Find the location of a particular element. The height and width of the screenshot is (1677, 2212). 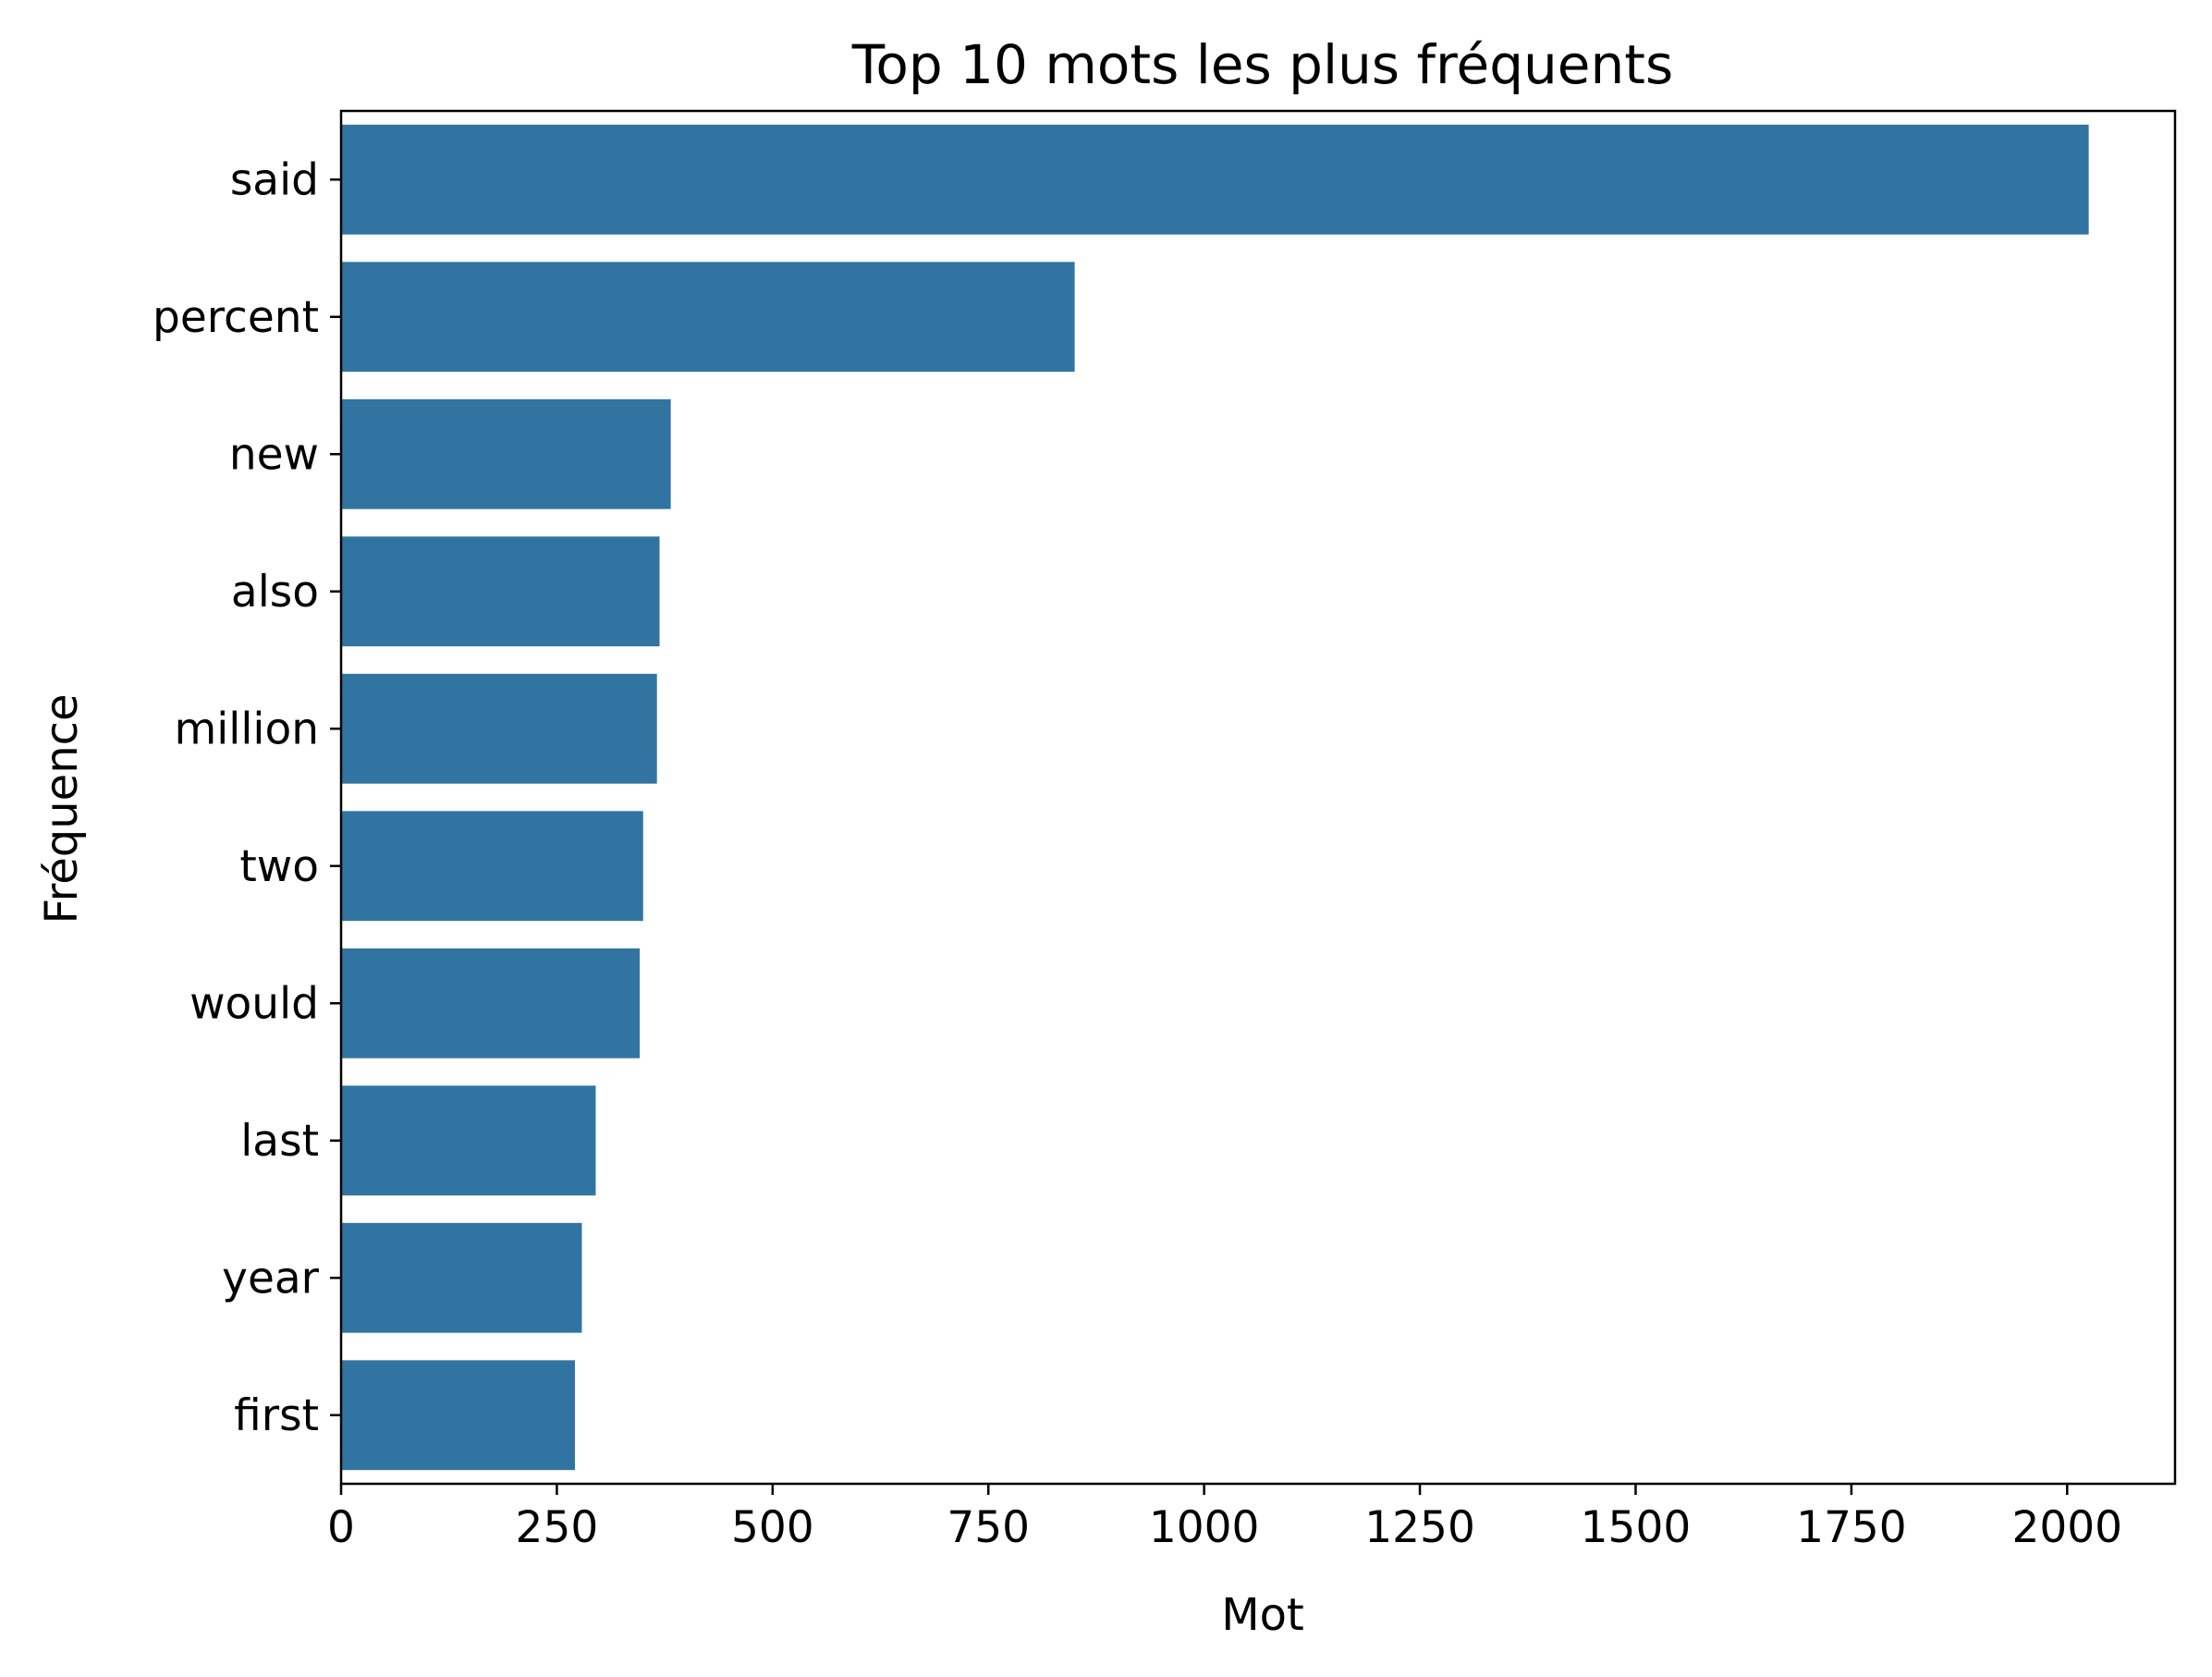

bar-also is located at coordinates (500, 591).